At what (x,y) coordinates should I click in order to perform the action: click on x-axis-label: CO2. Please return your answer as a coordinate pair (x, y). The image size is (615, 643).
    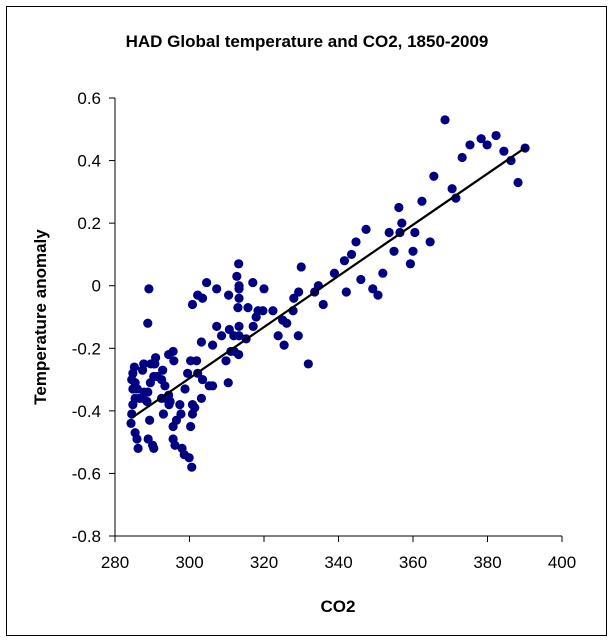
    Looking at the image, I should click on (338, 606).